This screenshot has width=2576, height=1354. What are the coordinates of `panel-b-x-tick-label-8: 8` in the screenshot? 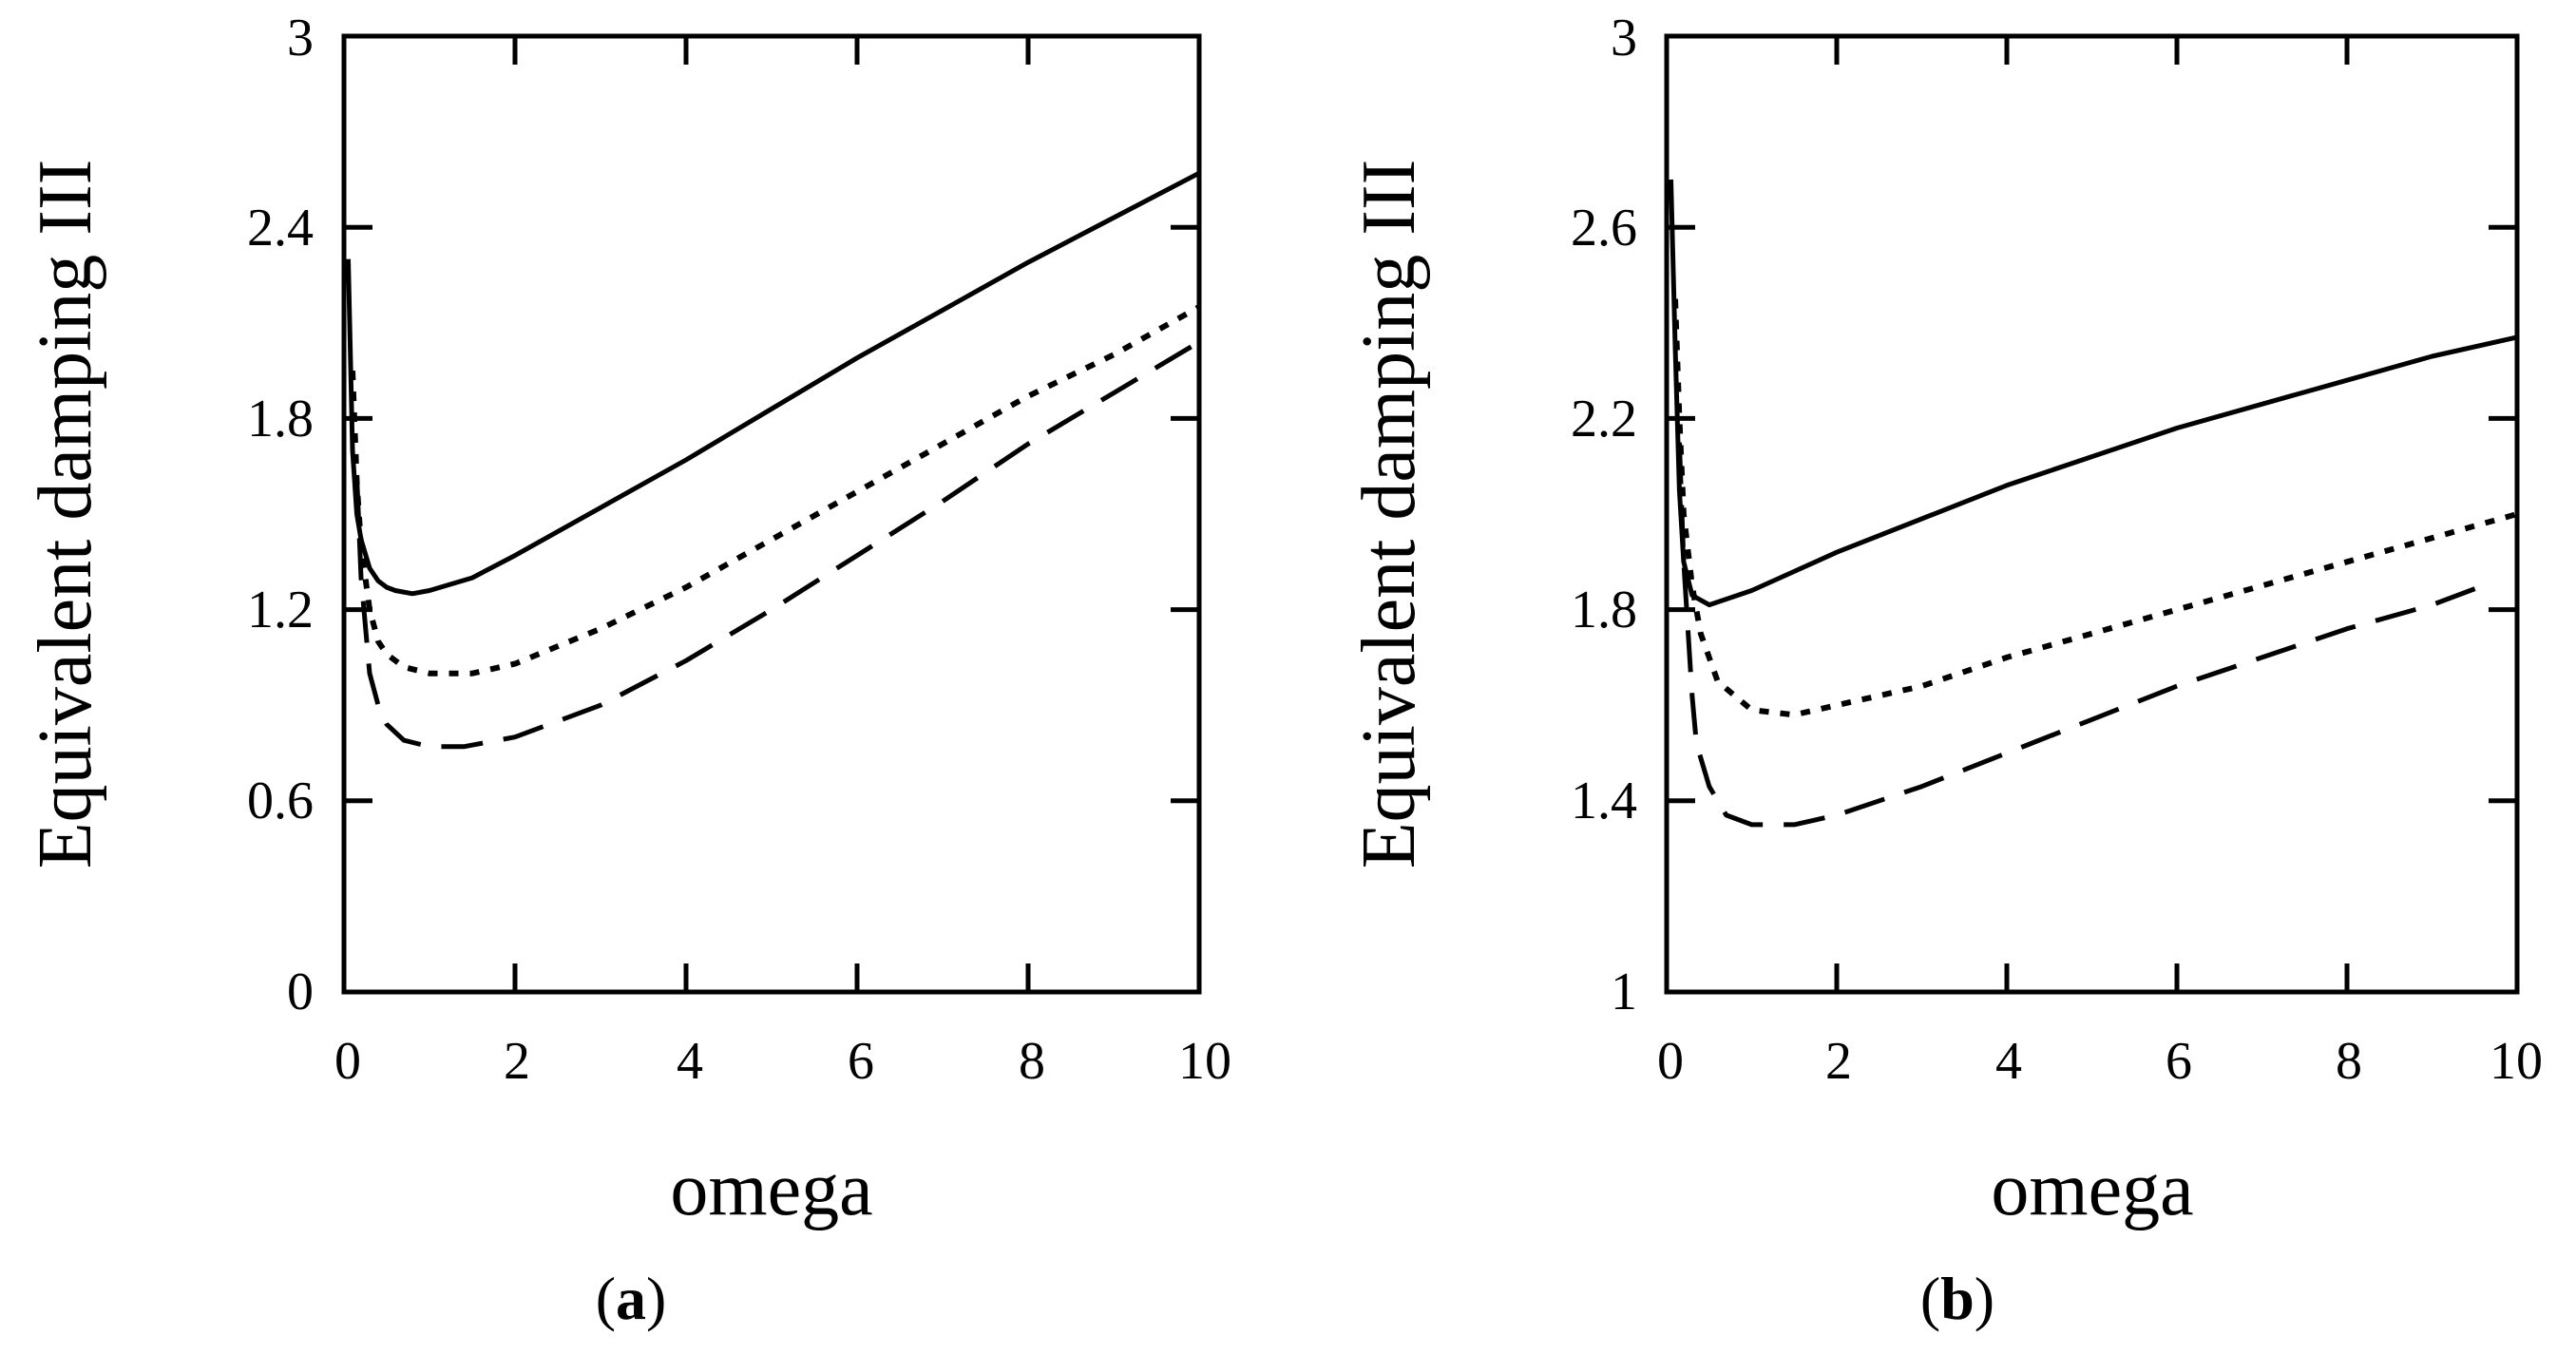 It's located at (2349, 1061).